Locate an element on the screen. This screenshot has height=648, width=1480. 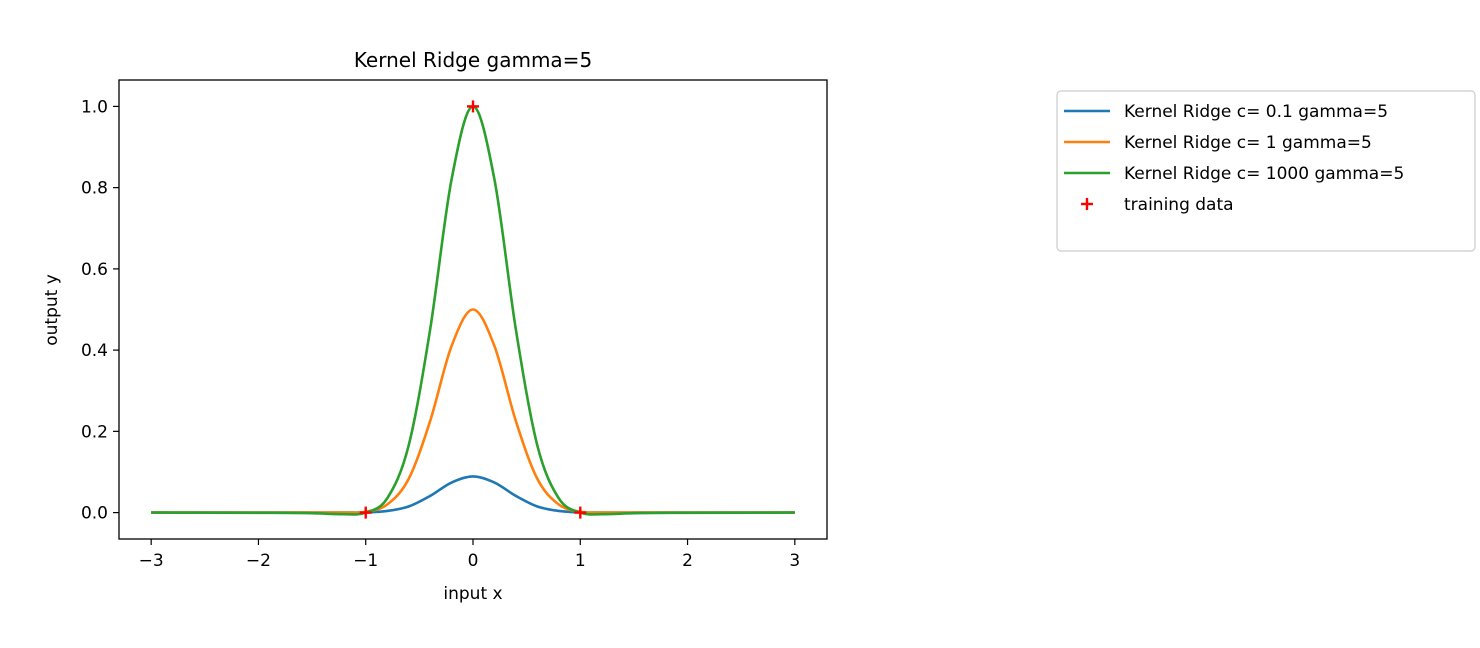
x-axis-label: input x is located at coordinates (472, 594).